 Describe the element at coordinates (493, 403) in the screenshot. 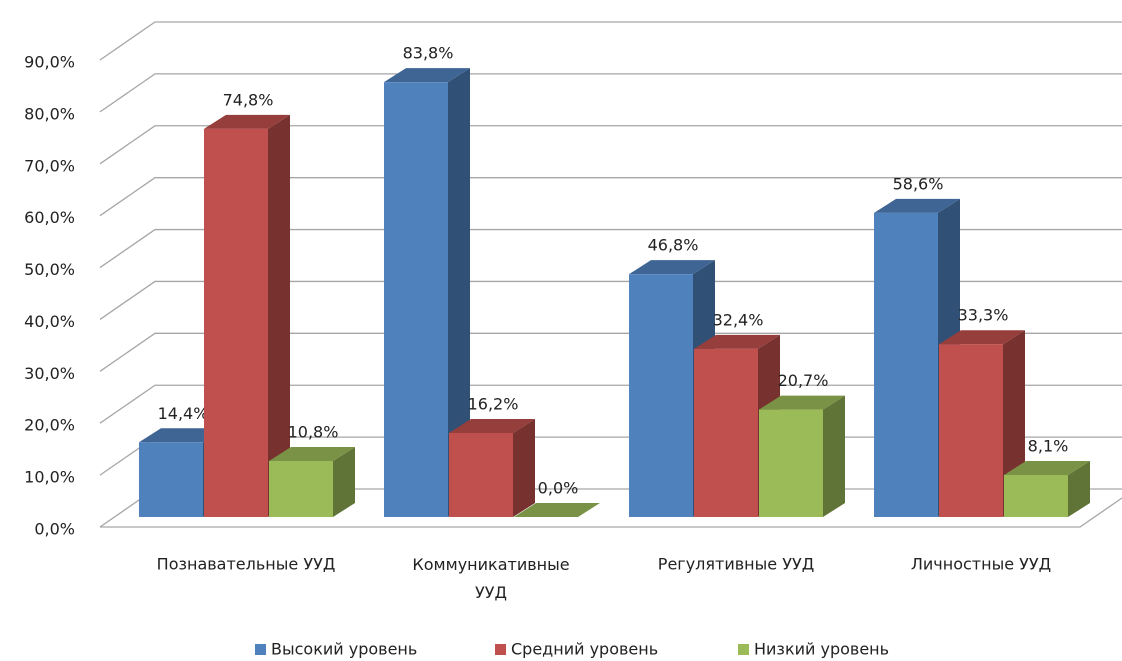

I see `data-label: 16,2%` at that location.